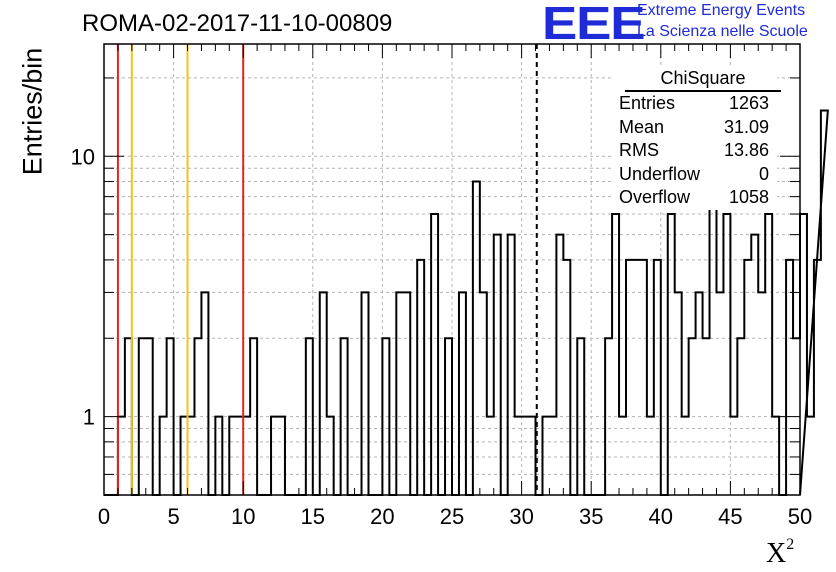 This screenshot has height=572, width=836. What do you see at coordinates (694, 104) in the screenshot?
I see `stats-row: Entries 1263` at bounding box center [694, 104].